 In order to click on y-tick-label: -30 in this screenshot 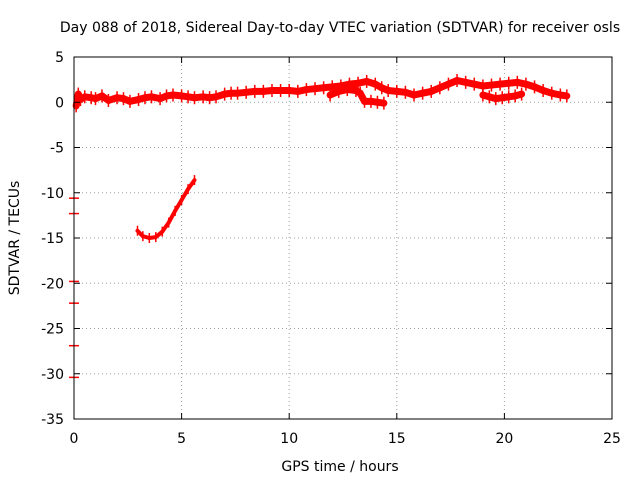, I will do `click(52, 375)`.